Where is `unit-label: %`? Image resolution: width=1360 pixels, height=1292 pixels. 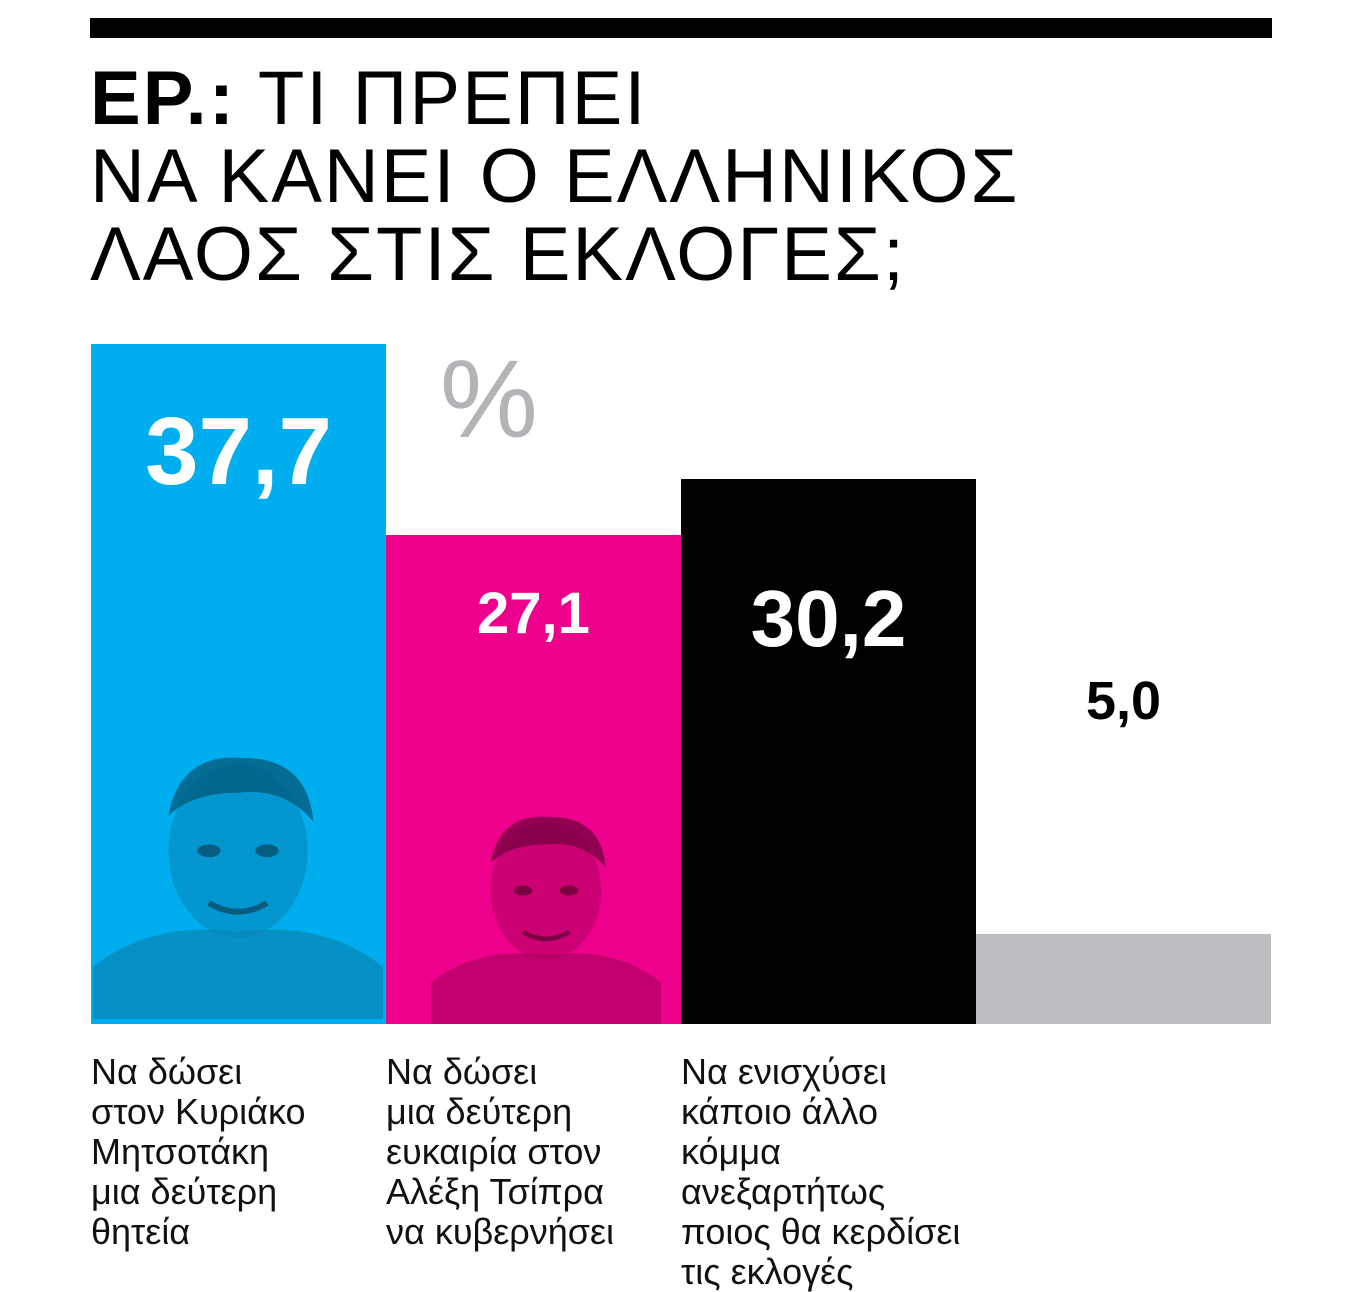 unit-label: % is located at coordinates (489, 399).